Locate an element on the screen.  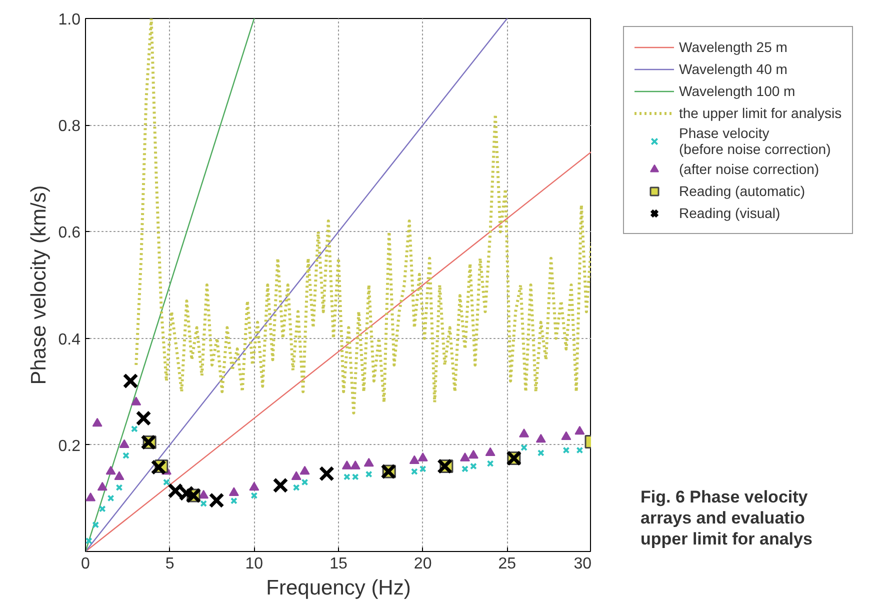
legend-label: Wavelength 100 m is located at coordinates (737, 91).